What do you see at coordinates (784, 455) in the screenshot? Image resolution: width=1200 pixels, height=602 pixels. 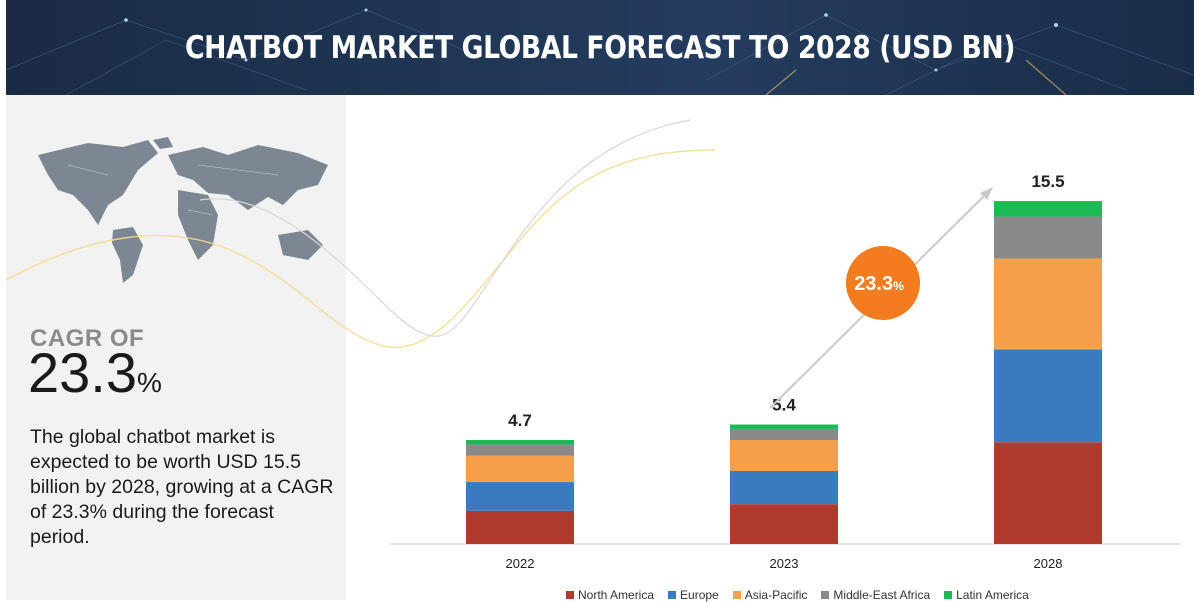 I see `bar-2023-asia-pacific` at bounding box center [784, 455].